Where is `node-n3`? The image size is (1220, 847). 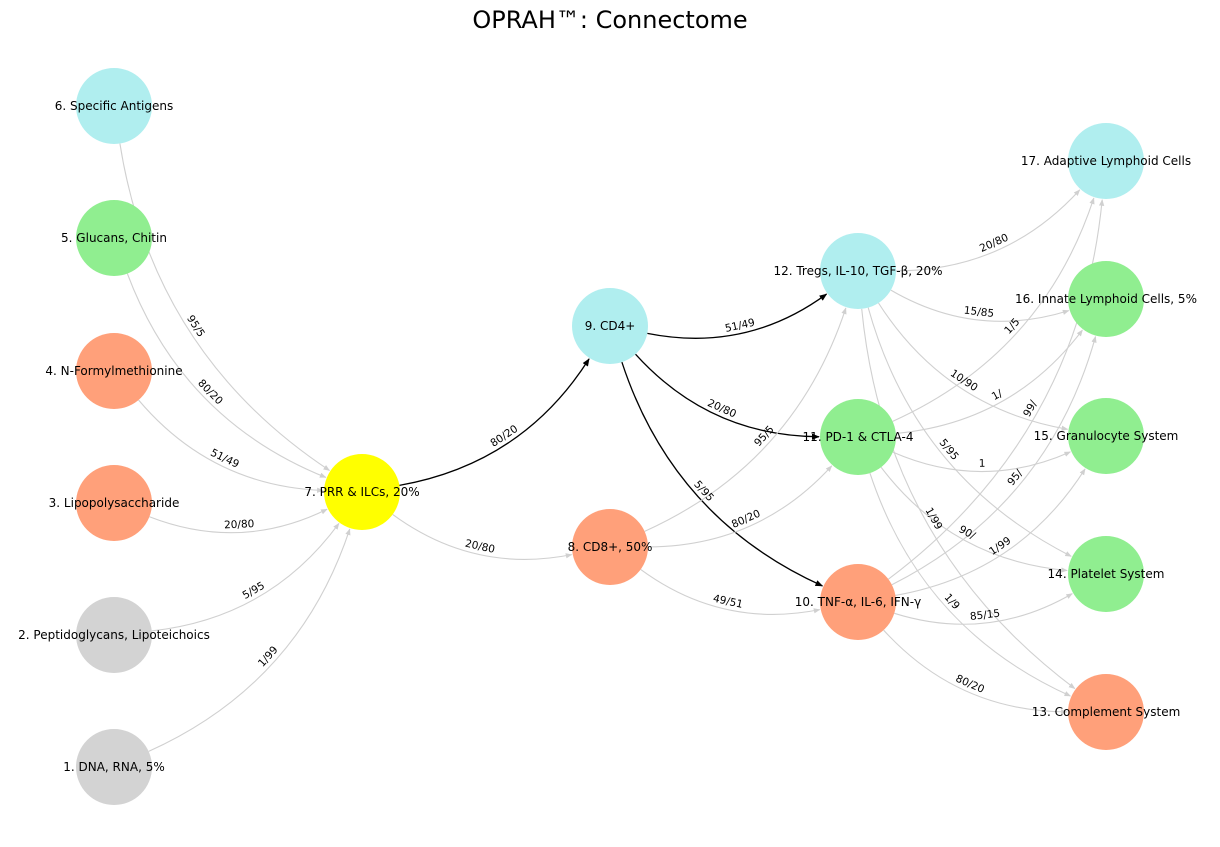 node-n3 is located at coordinates (114, 503).